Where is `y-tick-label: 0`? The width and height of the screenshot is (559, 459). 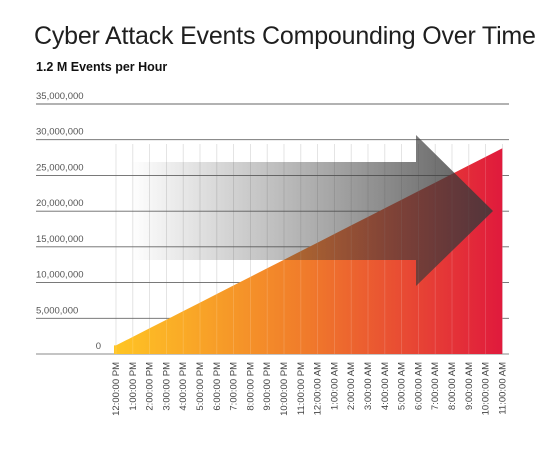 y-tick-label: 0 is located at coordinates (98, 346).